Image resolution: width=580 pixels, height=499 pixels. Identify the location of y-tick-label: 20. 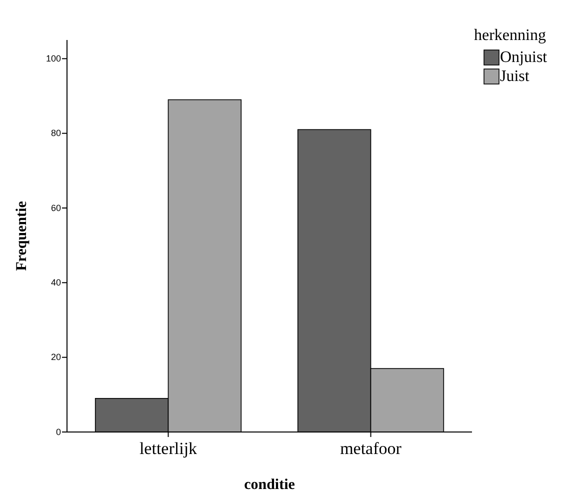
(55, 357).